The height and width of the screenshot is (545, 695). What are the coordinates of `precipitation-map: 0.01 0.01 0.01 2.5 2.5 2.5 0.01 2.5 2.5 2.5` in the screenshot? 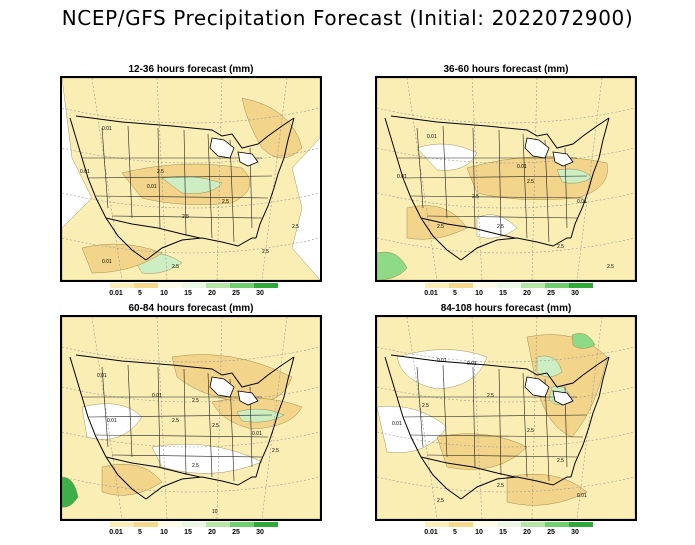 It's located at (191, 179).